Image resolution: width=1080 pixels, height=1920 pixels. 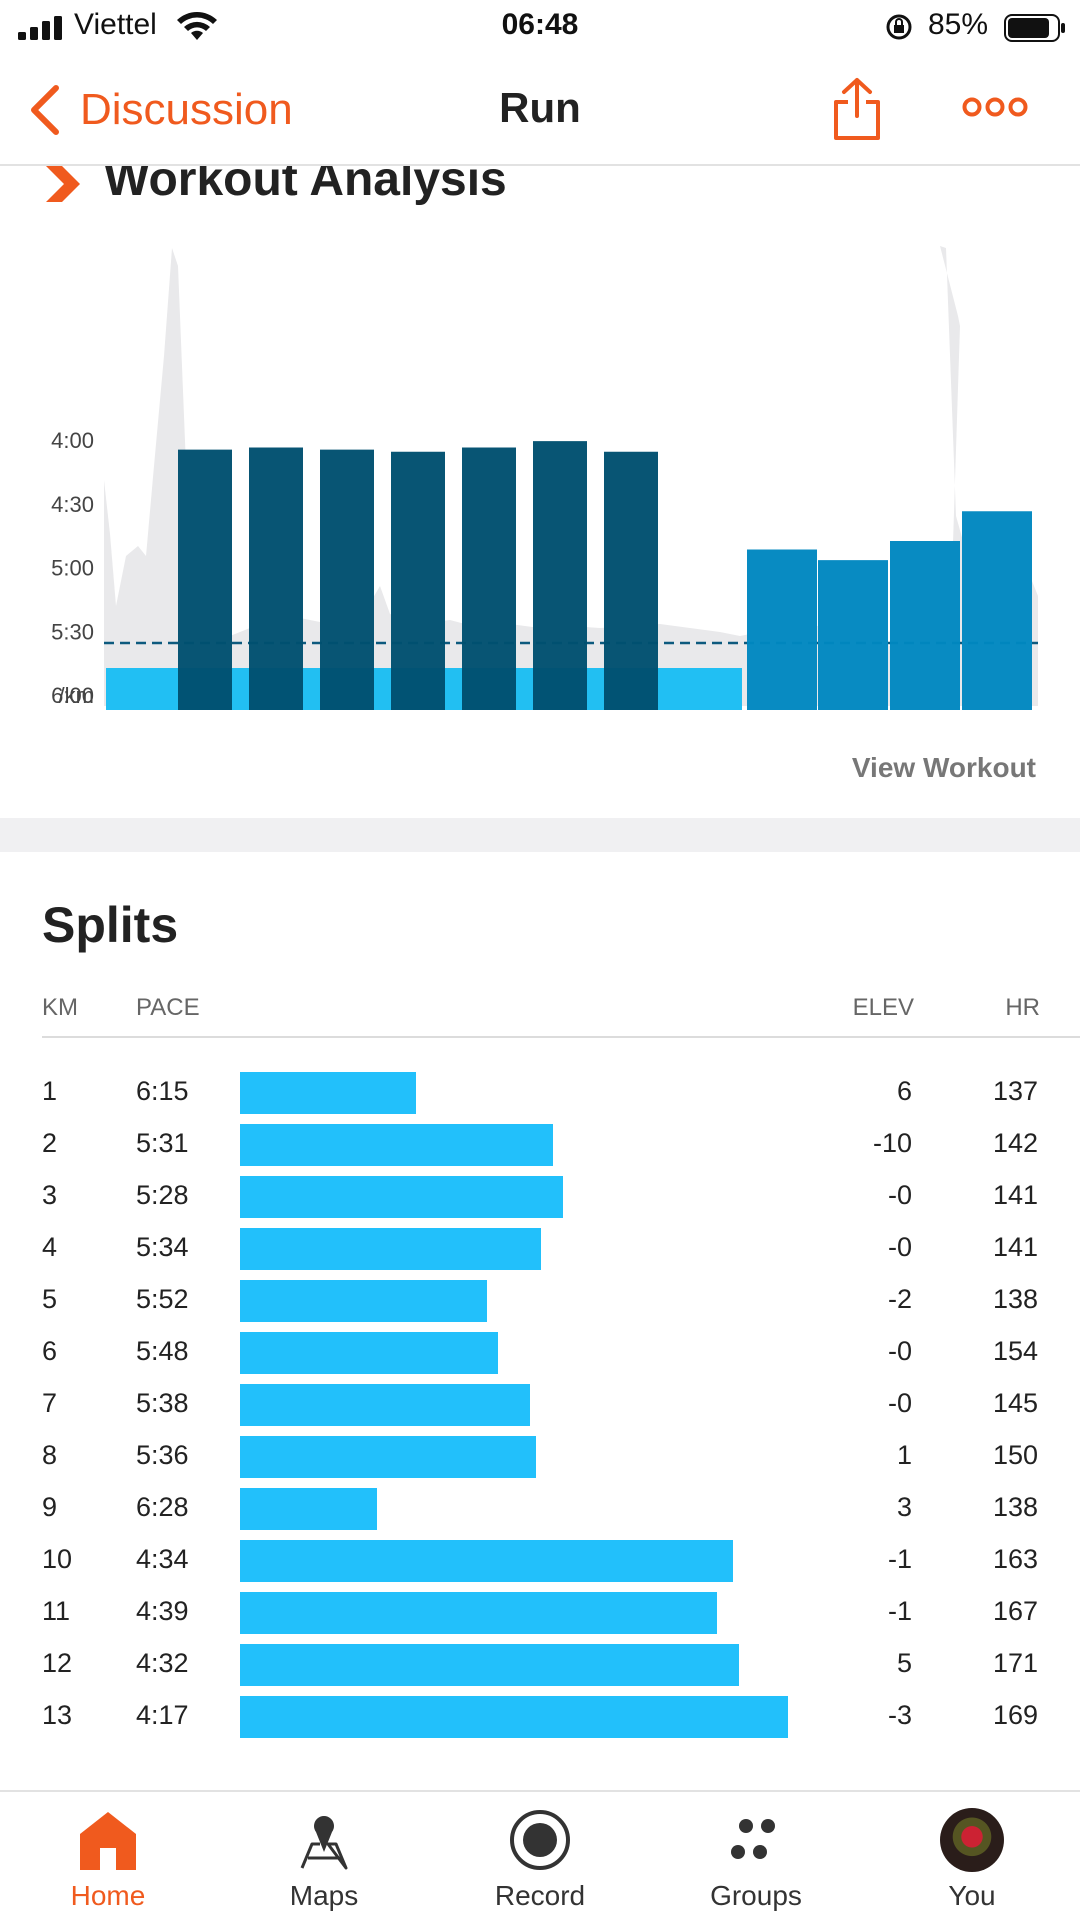 I want to click on tab-record: Record, so click(x=540, y=1856).